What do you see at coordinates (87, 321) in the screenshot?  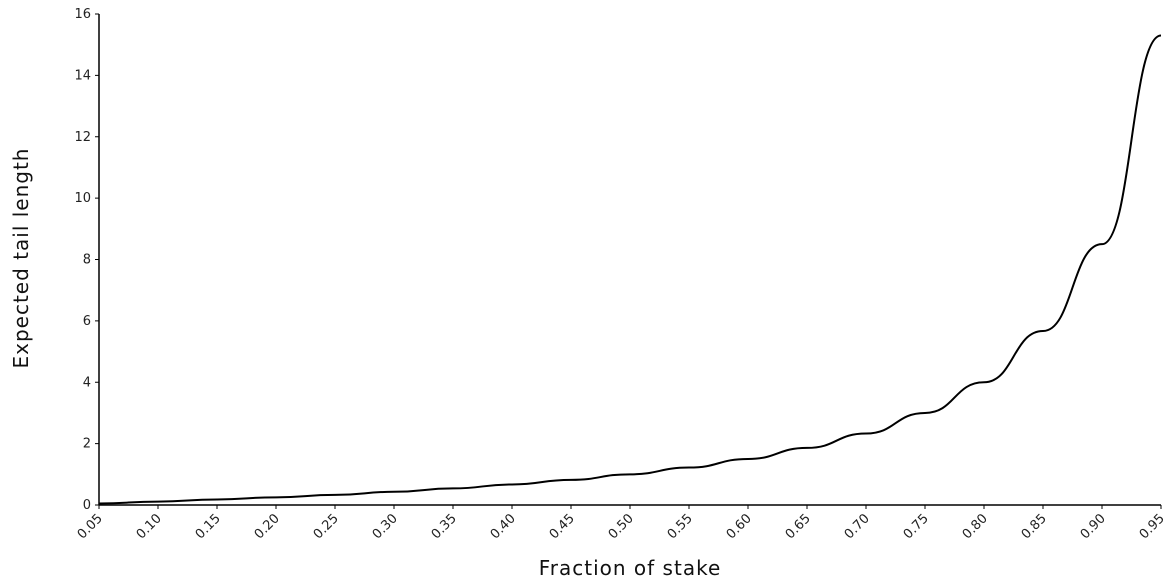 I see `y-tick-label: 6` at bounding box center [87, 321].